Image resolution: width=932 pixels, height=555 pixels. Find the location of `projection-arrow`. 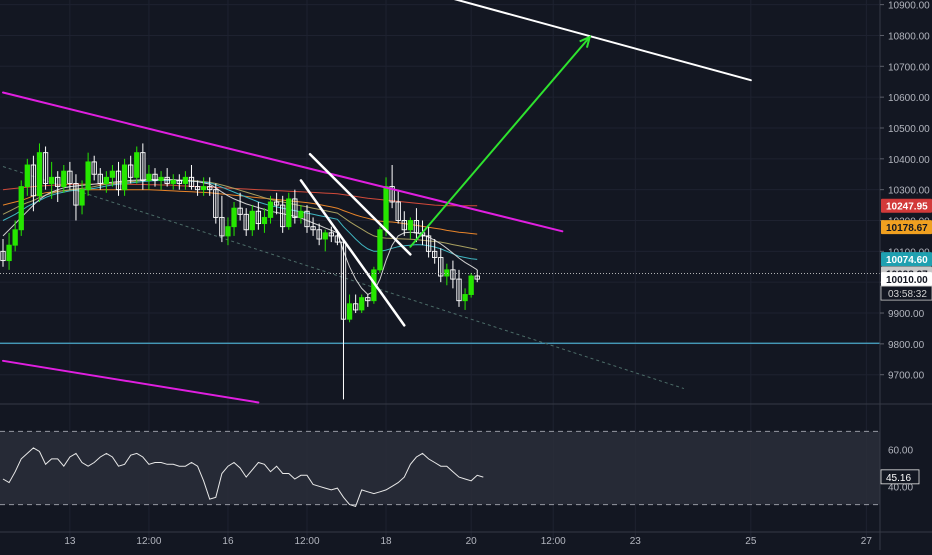

projection-arrow is located at coordinates (500, 142).